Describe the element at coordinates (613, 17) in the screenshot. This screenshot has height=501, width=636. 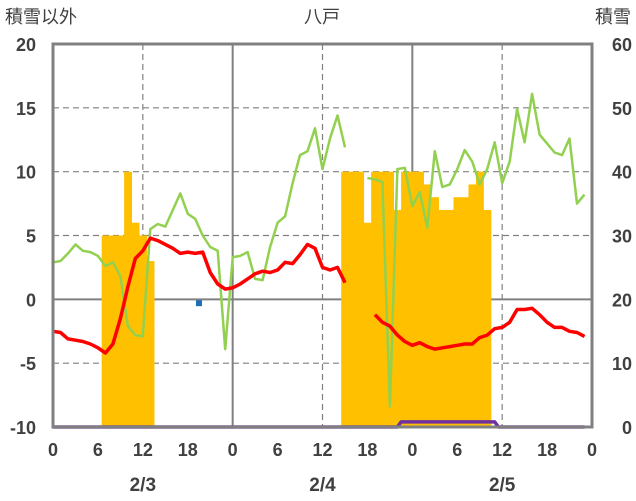
I see `right-axis-title: 積雪` at that location.